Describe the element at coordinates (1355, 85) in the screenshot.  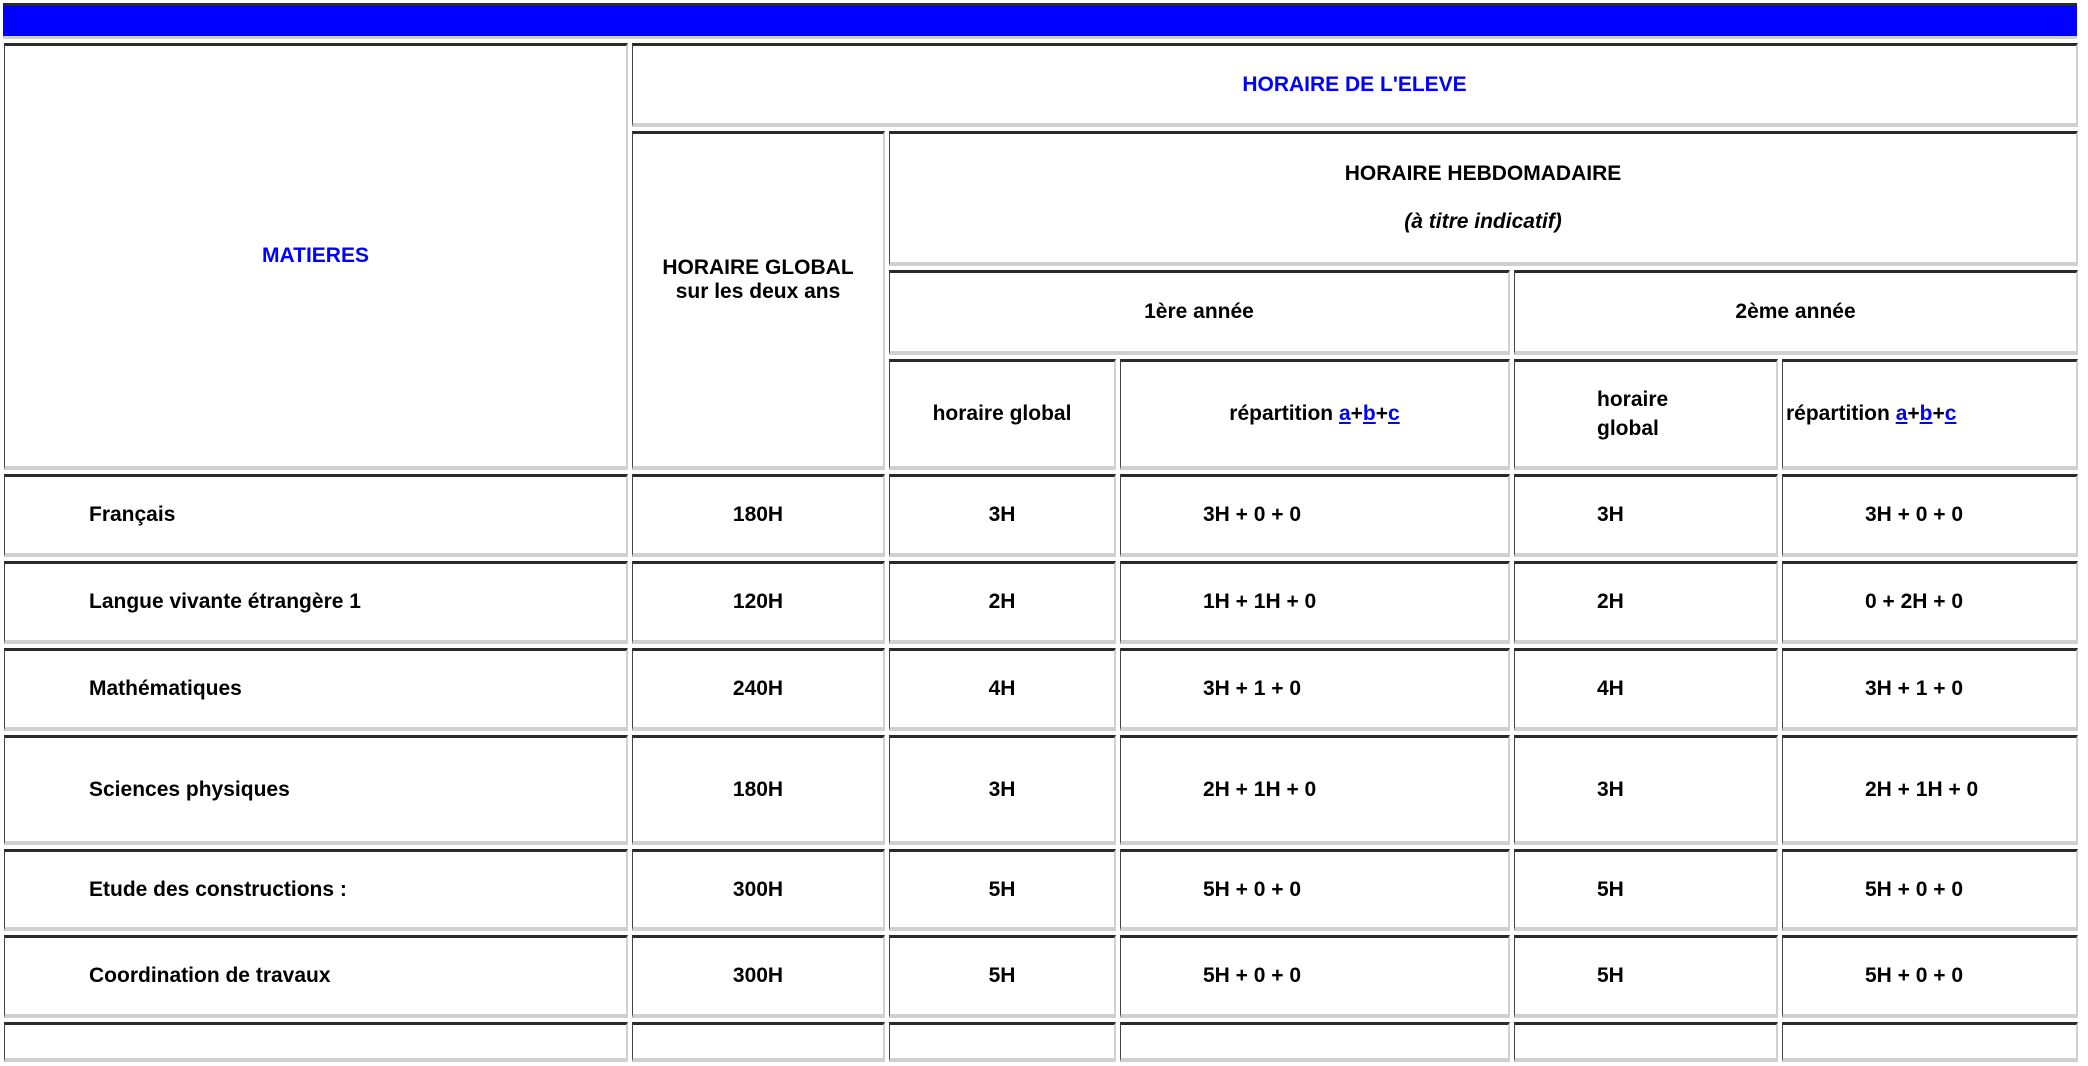
I see `horaire-eleve-header: HORAIRE DE L'ELEVE` at that location.